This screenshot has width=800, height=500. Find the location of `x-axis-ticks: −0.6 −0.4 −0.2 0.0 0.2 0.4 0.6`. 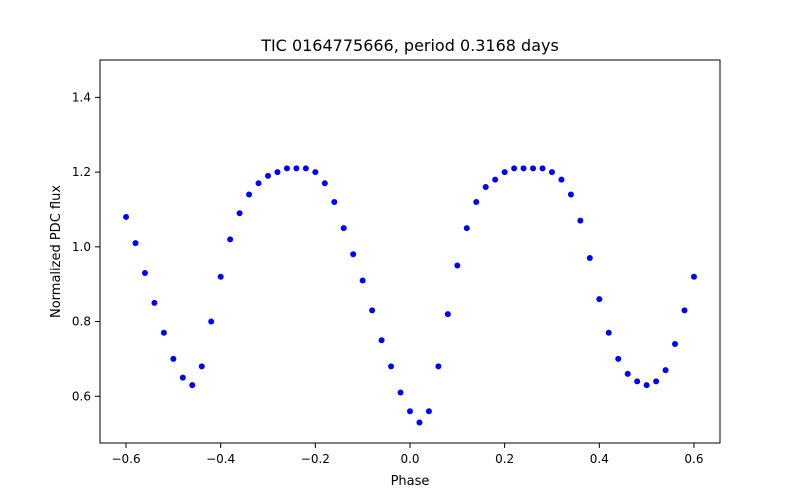

x-axis-ticks: −0.6 −0.4 −0.2 0.0 0.2 0.4 0.6 is located at coordinates (407, 454).